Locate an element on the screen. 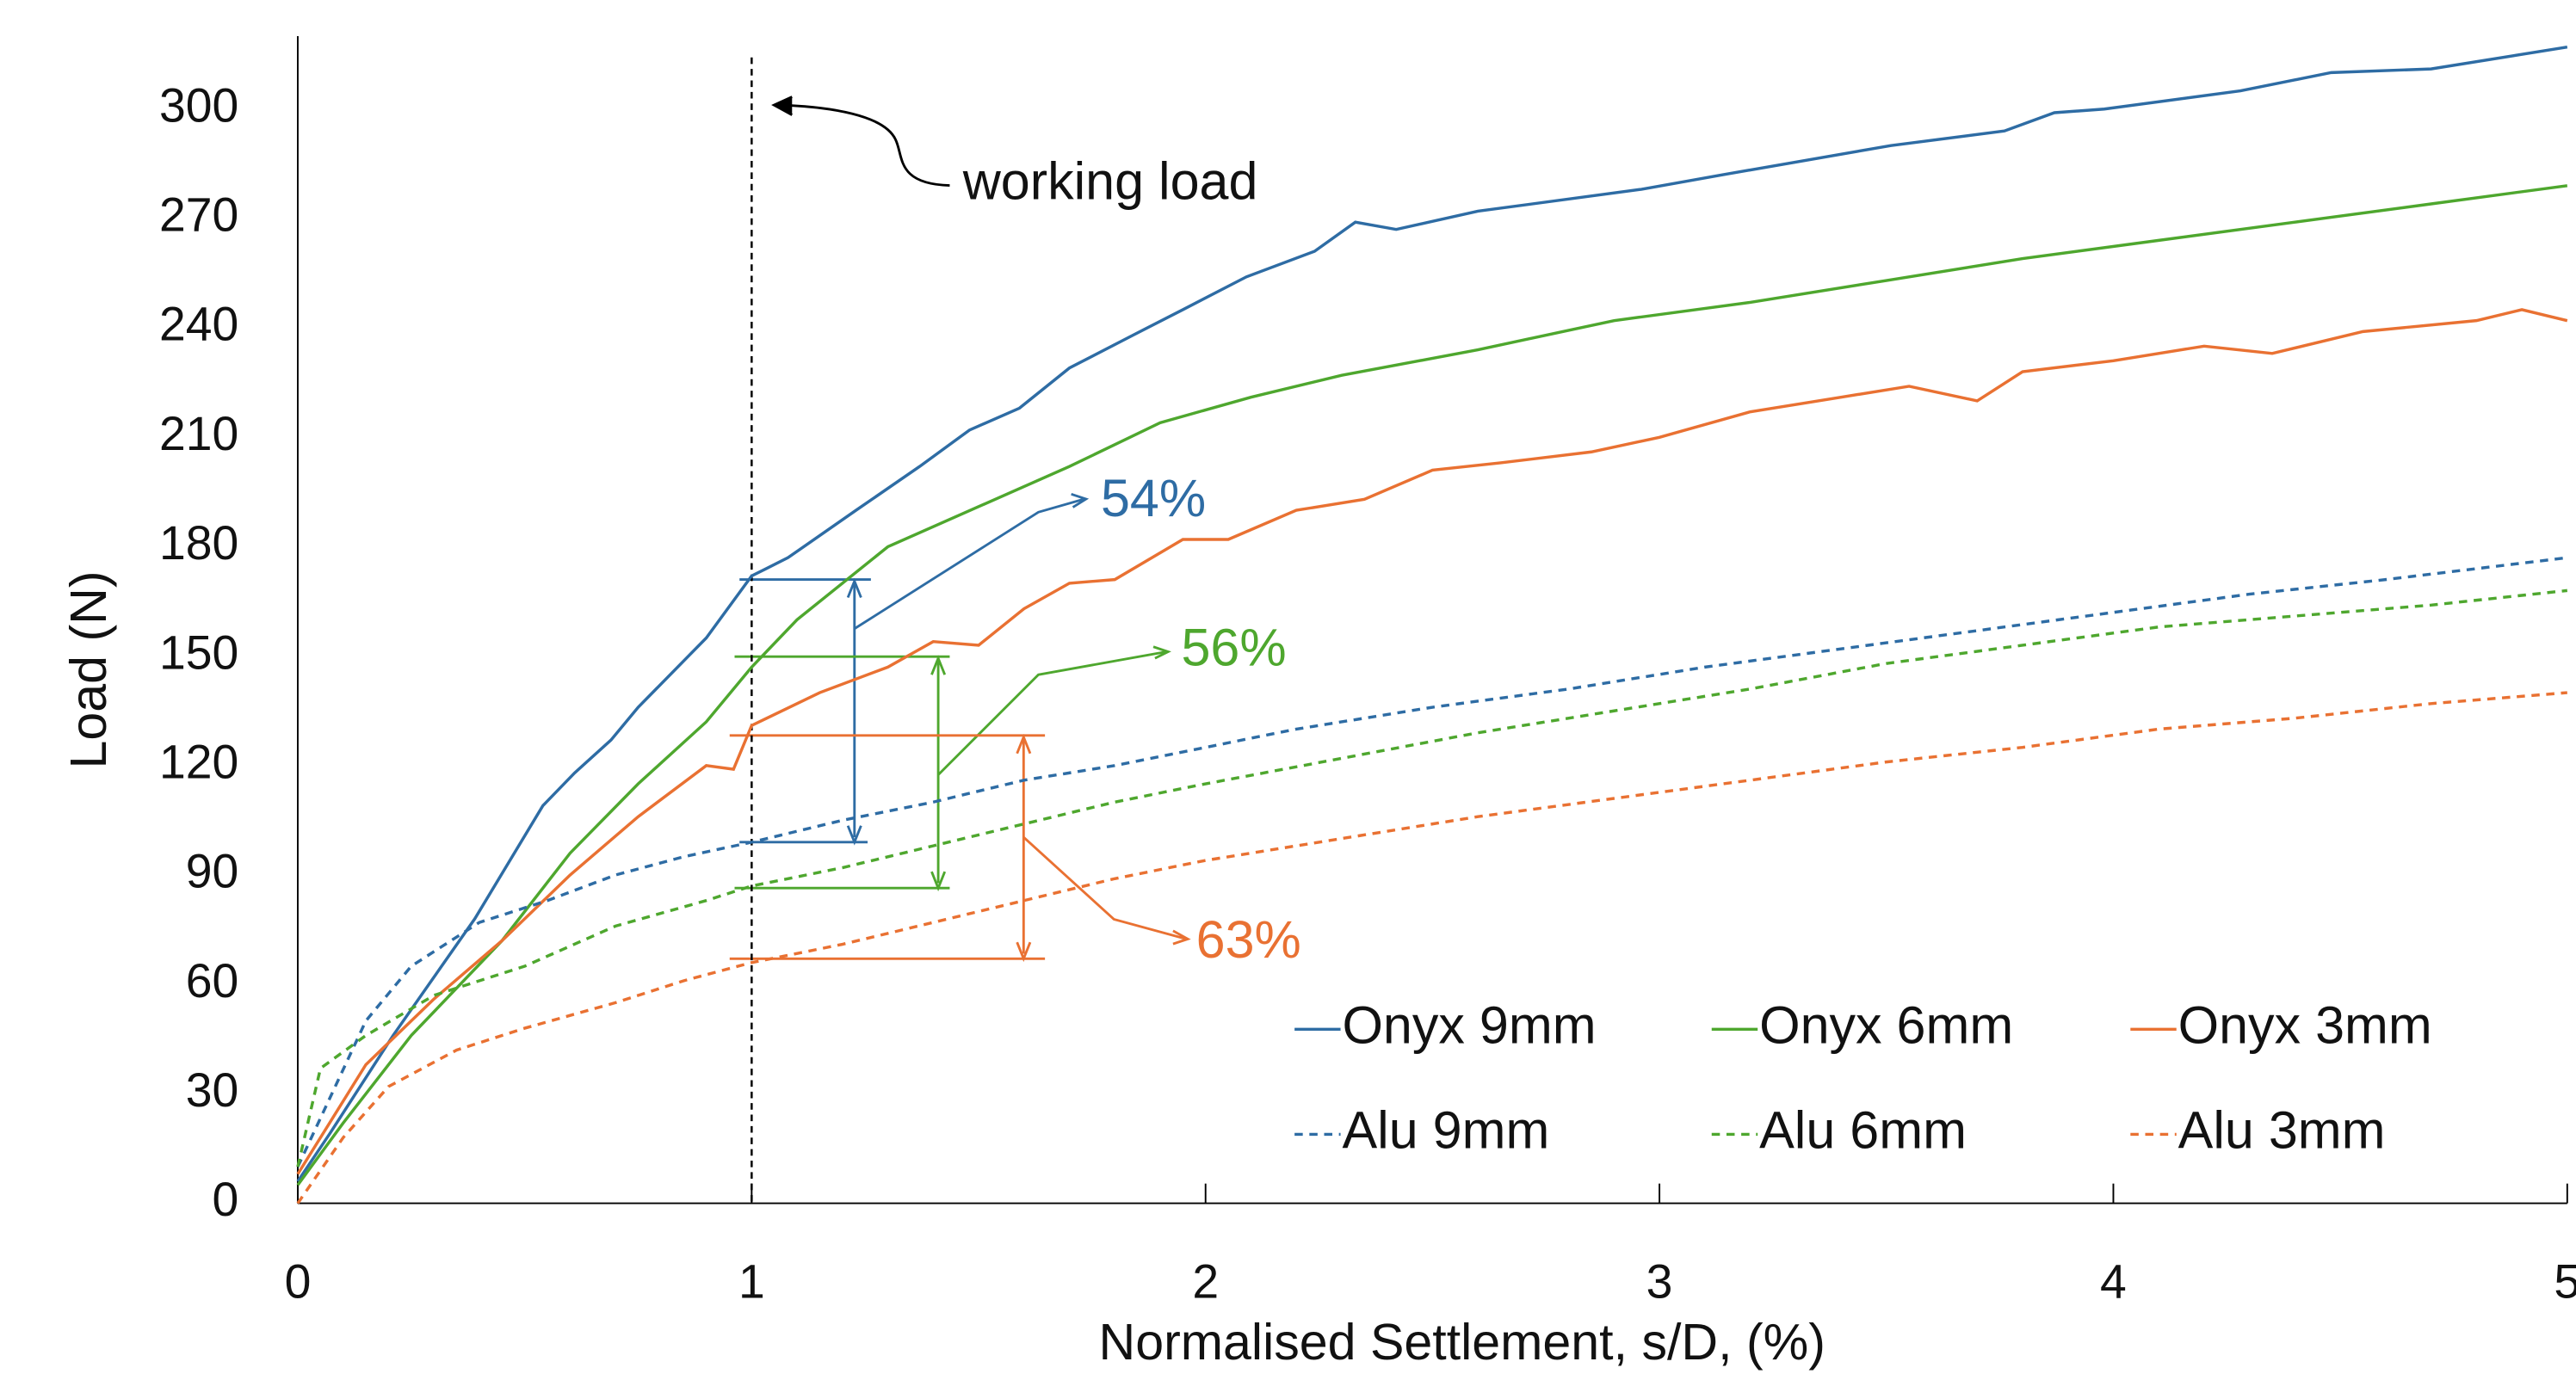  legend-label: Alu 3mm is located at coordinates (2282, 1130).